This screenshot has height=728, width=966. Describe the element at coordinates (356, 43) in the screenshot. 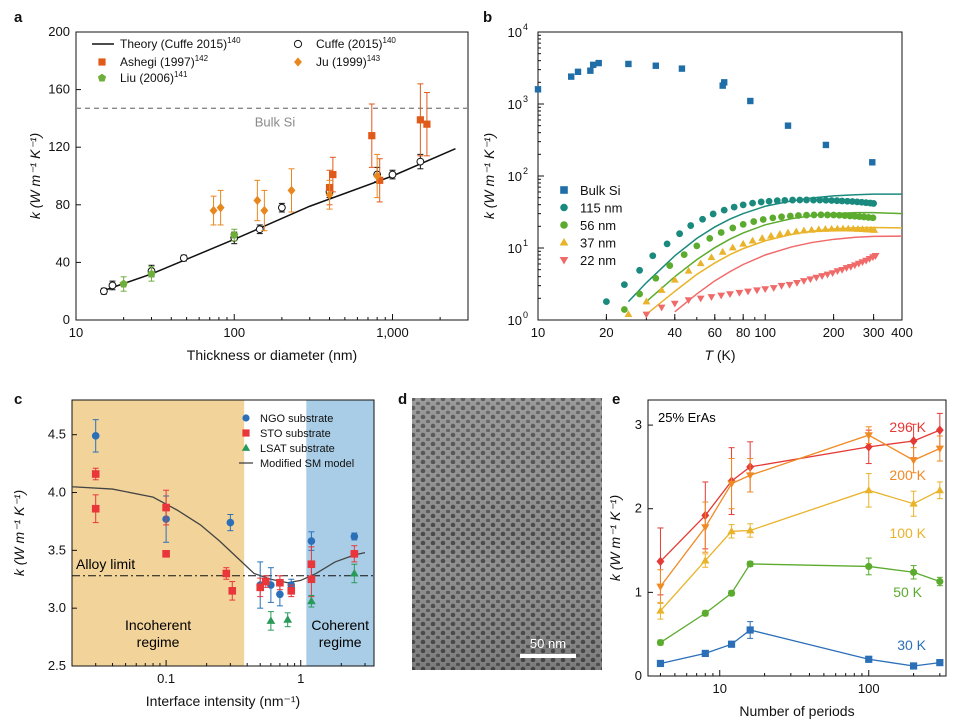

I see `legend-label: Cuffe (2015)140` at that location.